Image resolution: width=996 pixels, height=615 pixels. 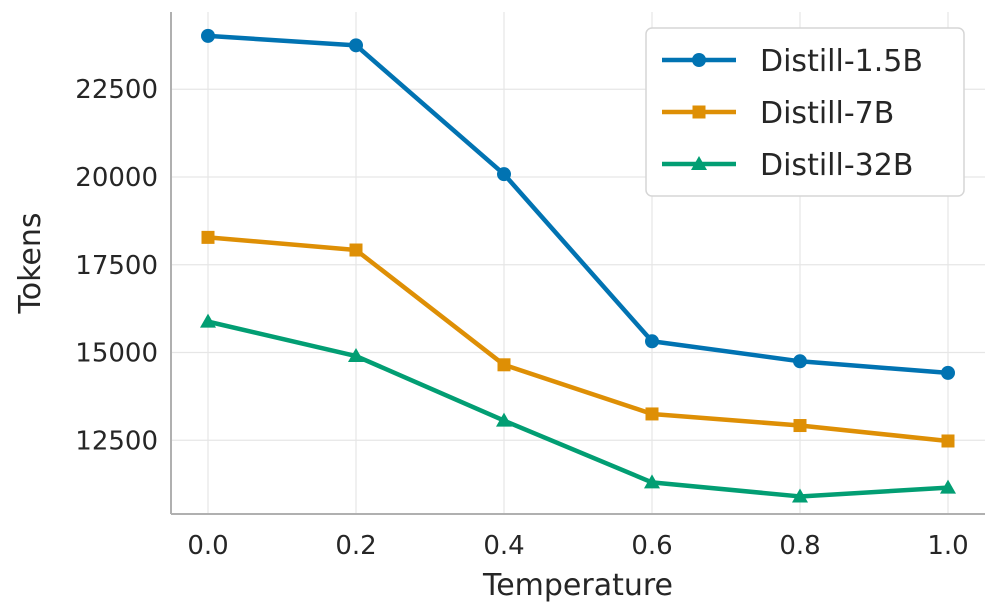 I want to click on y-tick-label: 17500, so click(x=116, y=266).